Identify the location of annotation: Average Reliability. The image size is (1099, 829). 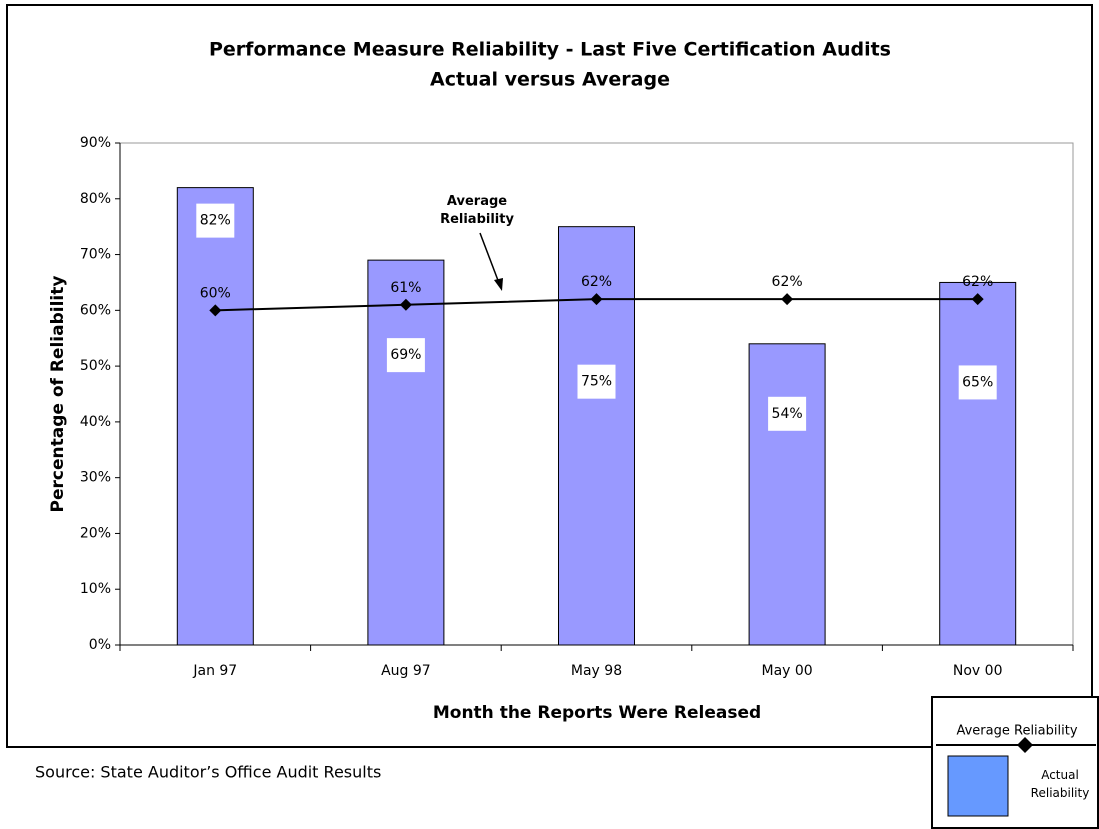
(477, 210).